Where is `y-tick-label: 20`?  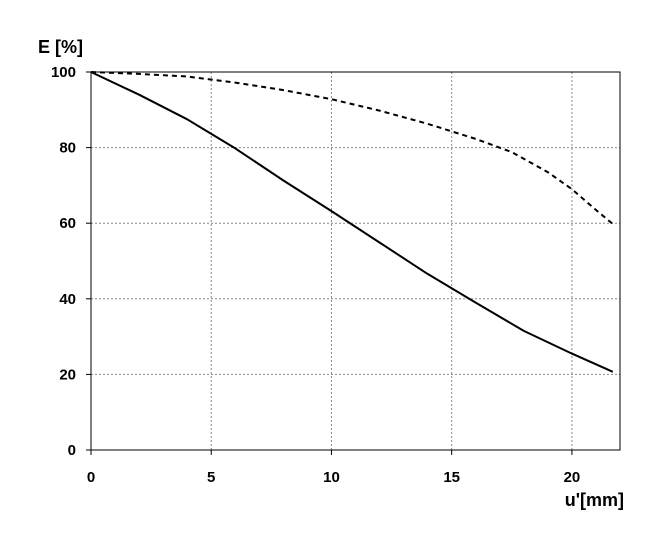
y-tick-label: 20 is located at coordinates (67, 374).